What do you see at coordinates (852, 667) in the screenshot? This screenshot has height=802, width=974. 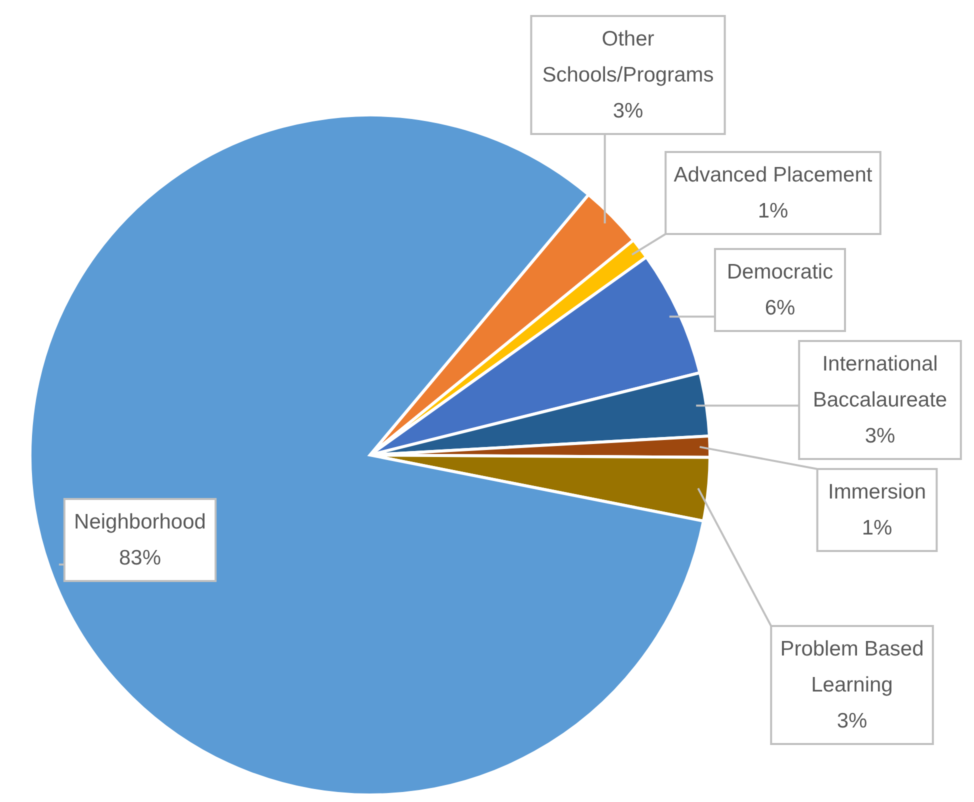 I see `slice-label: Problem Based Learning` at bounding box center [852, 667].